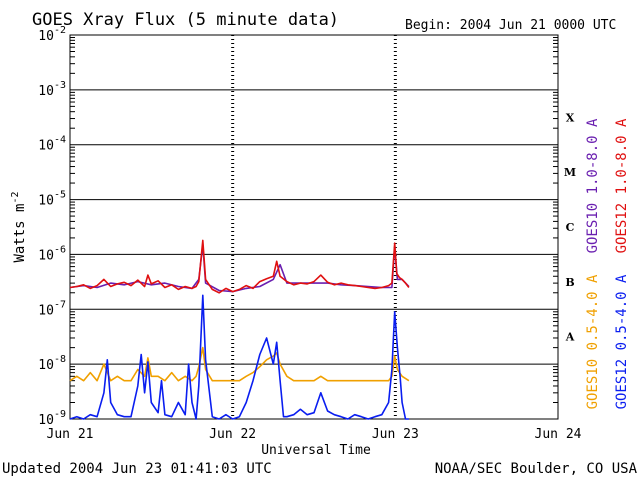 The width and height of the screenshot is (640, 480). What do you see at coordinates (19, 226) in the screenshot?
I see `y-axis-label: Watts m-2` at bounding box center [19, 226].